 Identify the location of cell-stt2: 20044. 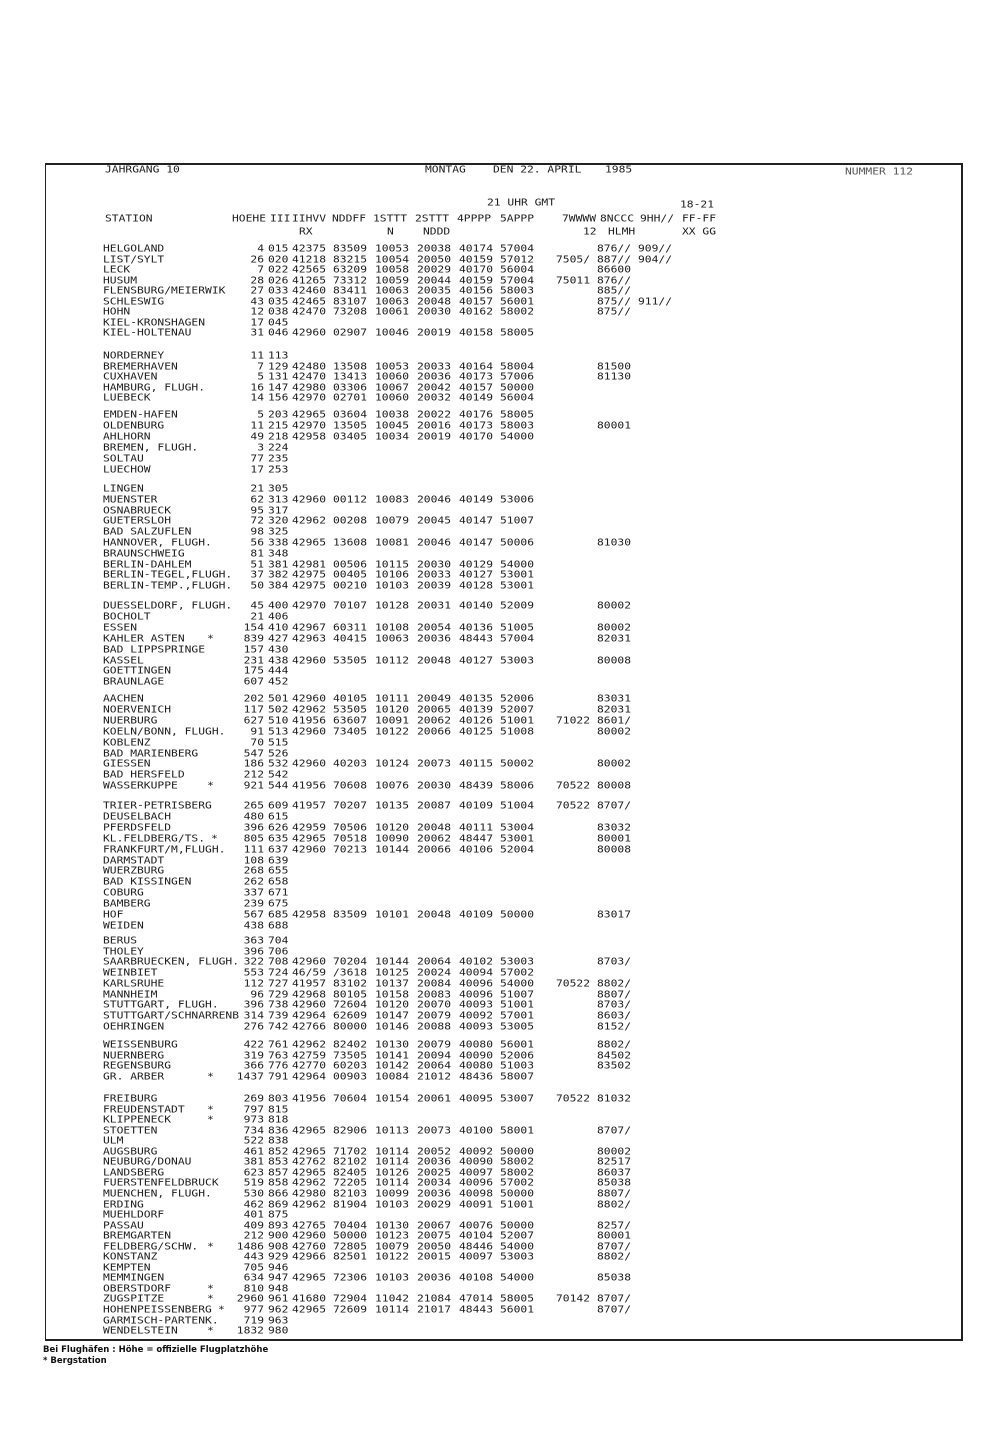
(434, 280).